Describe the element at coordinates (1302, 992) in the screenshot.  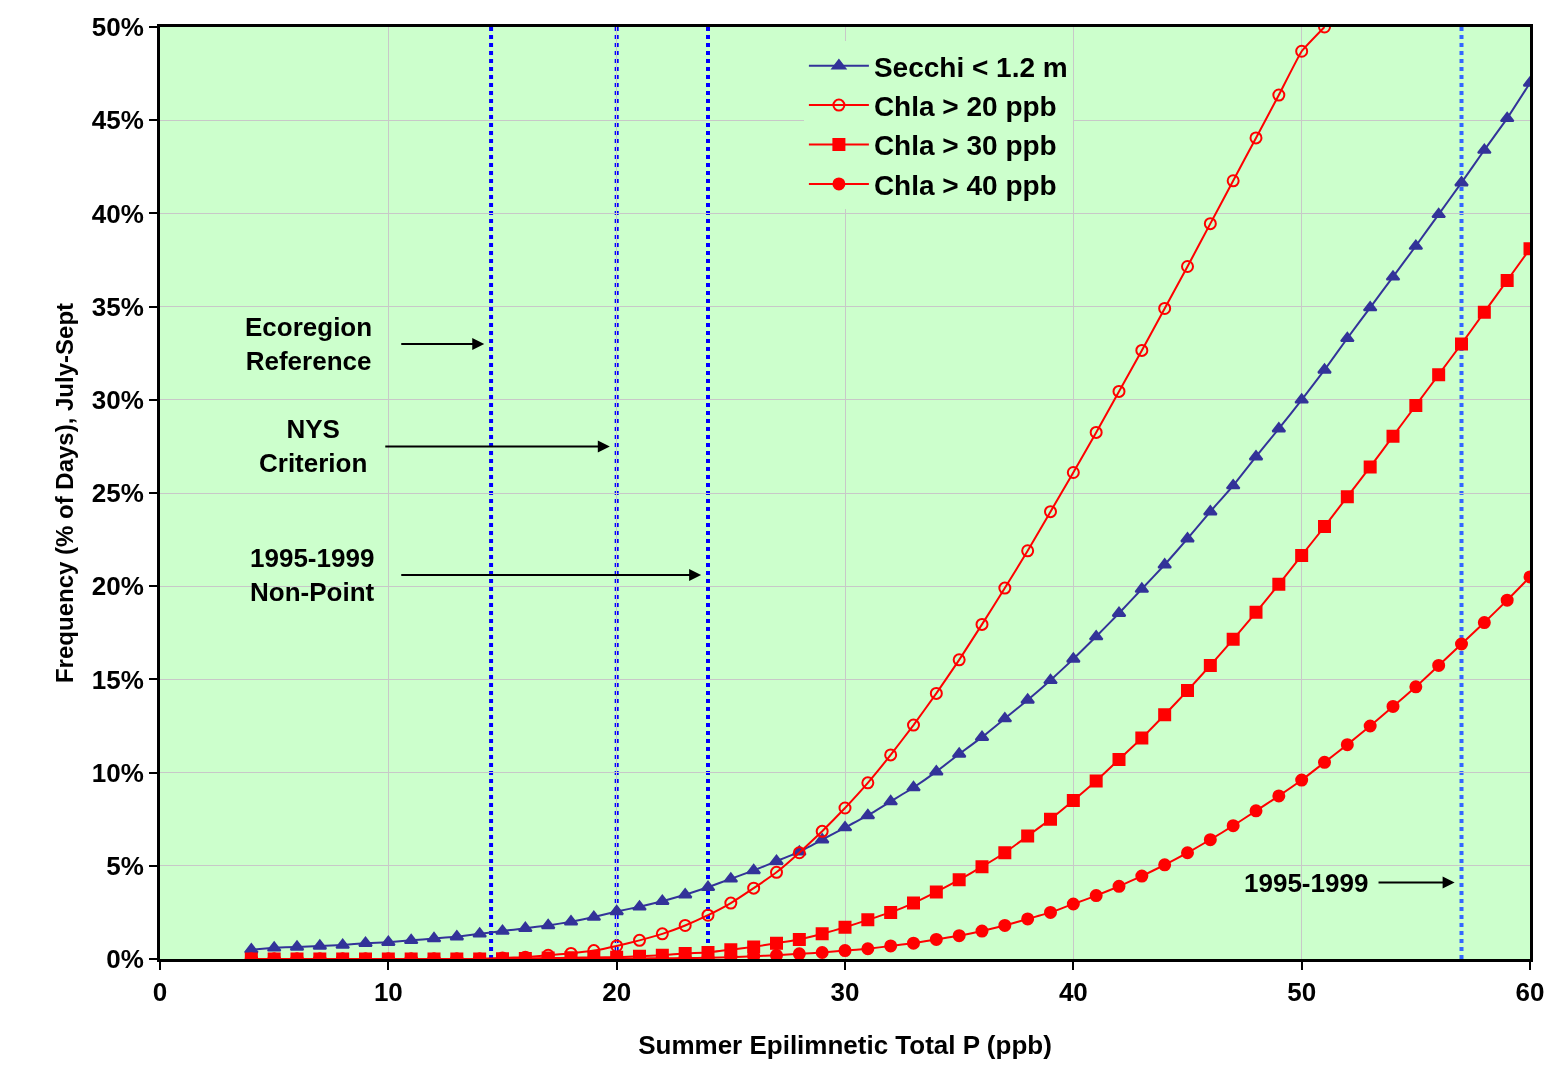
I see `x-tick-label: 50` at that location.